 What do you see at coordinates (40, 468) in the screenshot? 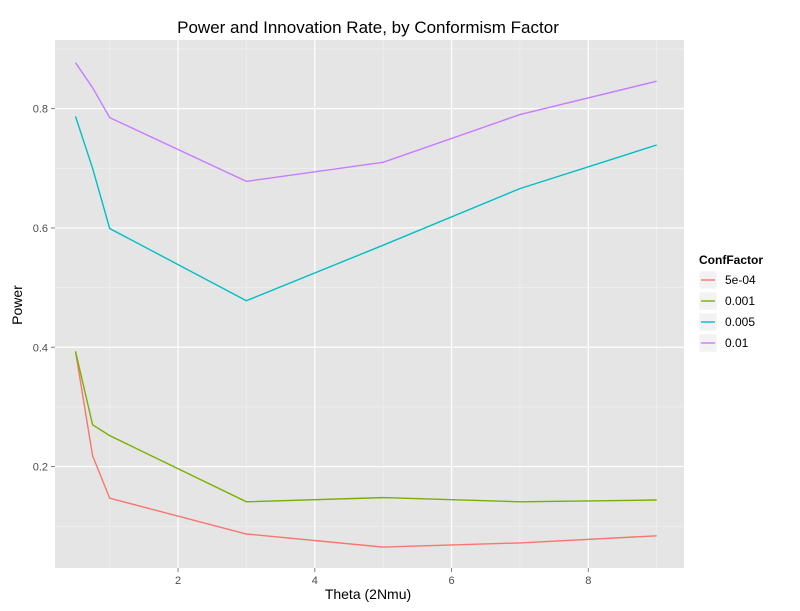
I see `y-tick-label: 0.2` at bounding box center [40, 468].